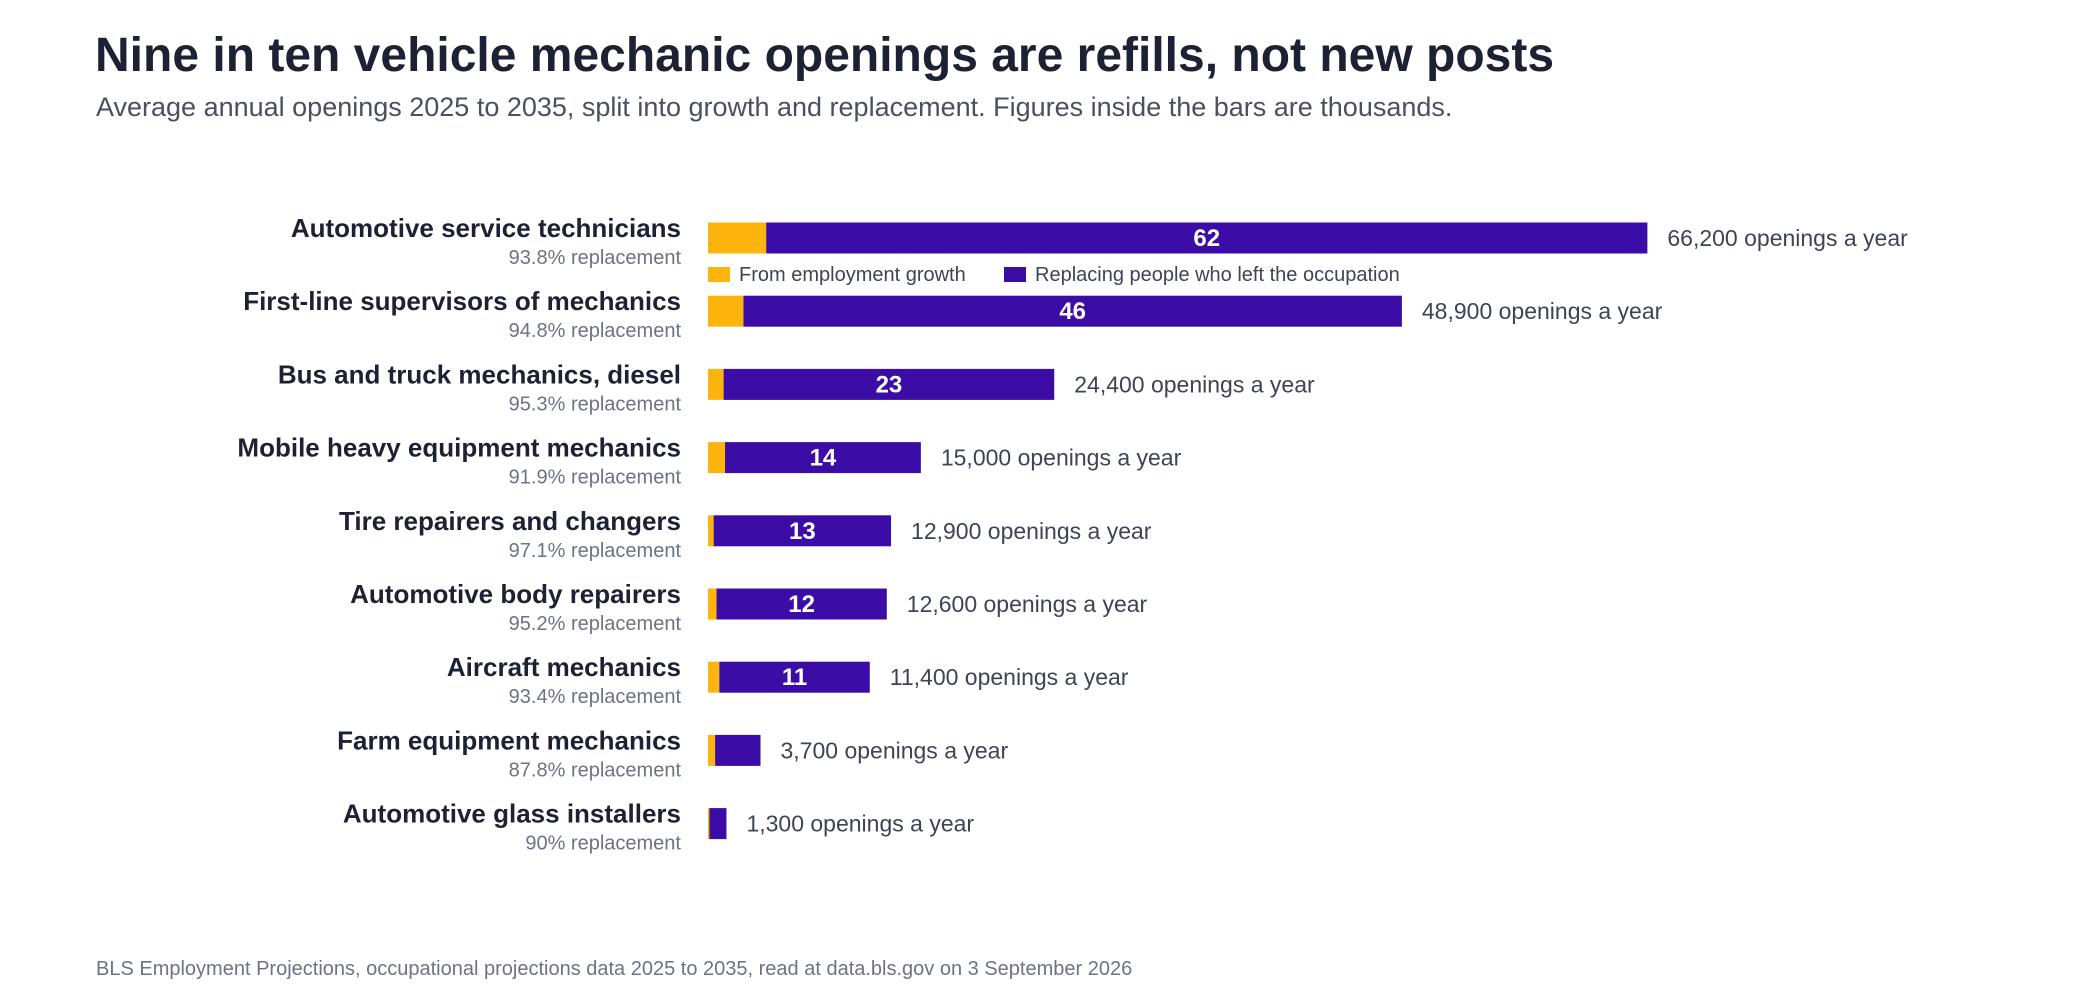 The height and width of the screenshot is (1000, 2100). Describe the element at coordinates (1061, 458) in the screenshot. I see `bar-total-label: 15,000 openings a year` at that location.